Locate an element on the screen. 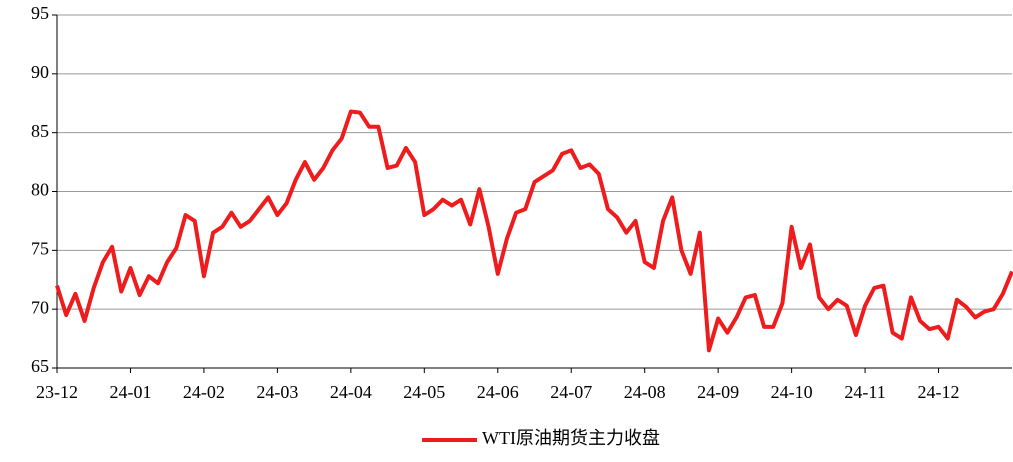 This screenshot has width=1013, height=462. x-tick-label: 24-07 is located at coordinates (571, 392).